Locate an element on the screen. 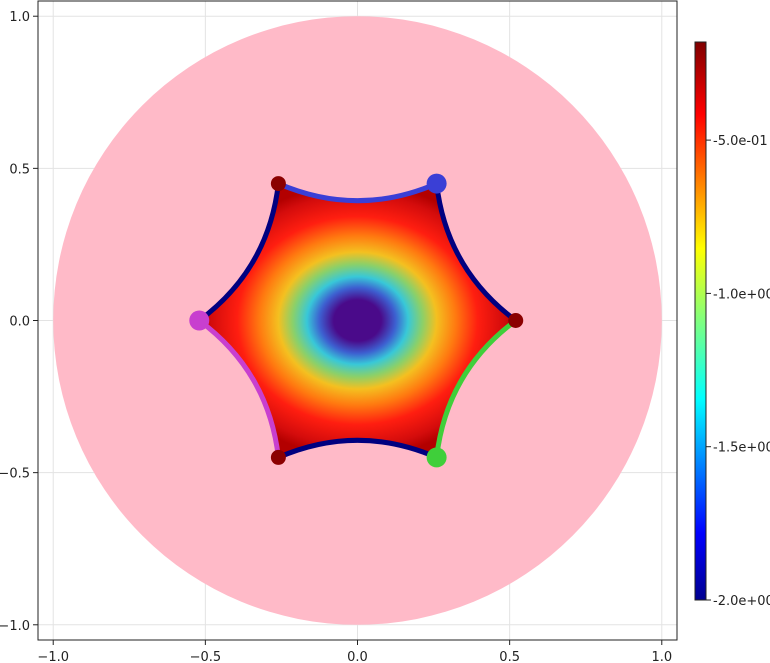 The width and height of the screenshot is (770, 663). colorbar-tick-label: -2.0e+00 is located at coordinates (741, 601).